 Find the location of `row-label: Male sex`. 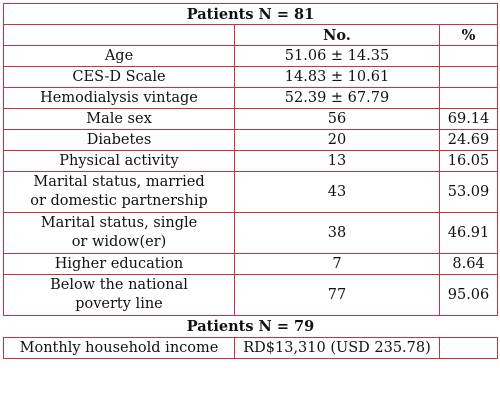

row-label: Male sex is located at coordinates (119, 119).